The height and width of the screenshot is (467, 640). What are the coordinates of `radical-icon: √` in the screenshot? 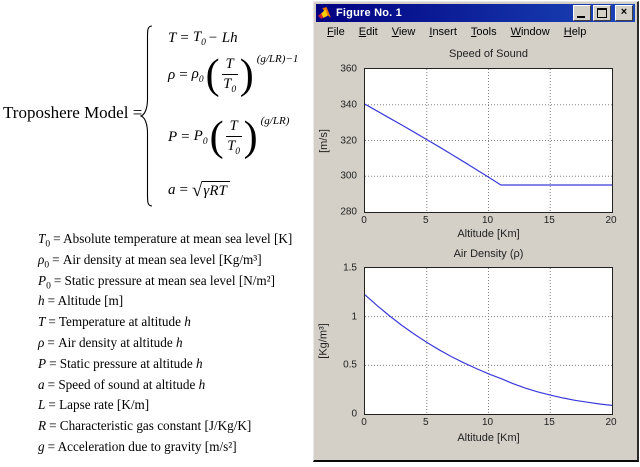 It's located at (197, 190).